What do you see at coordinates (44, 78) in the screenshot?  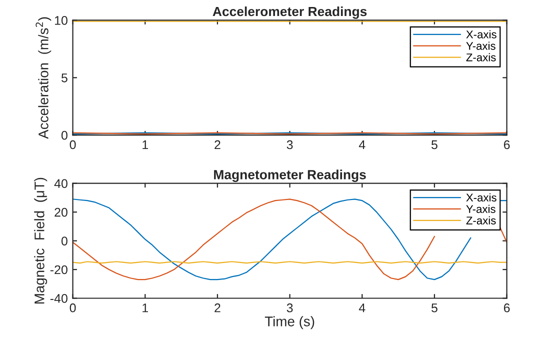 I see `y-axis-title: Acceleration (m/s$^{2}$)` at bounding box center [44, 78].